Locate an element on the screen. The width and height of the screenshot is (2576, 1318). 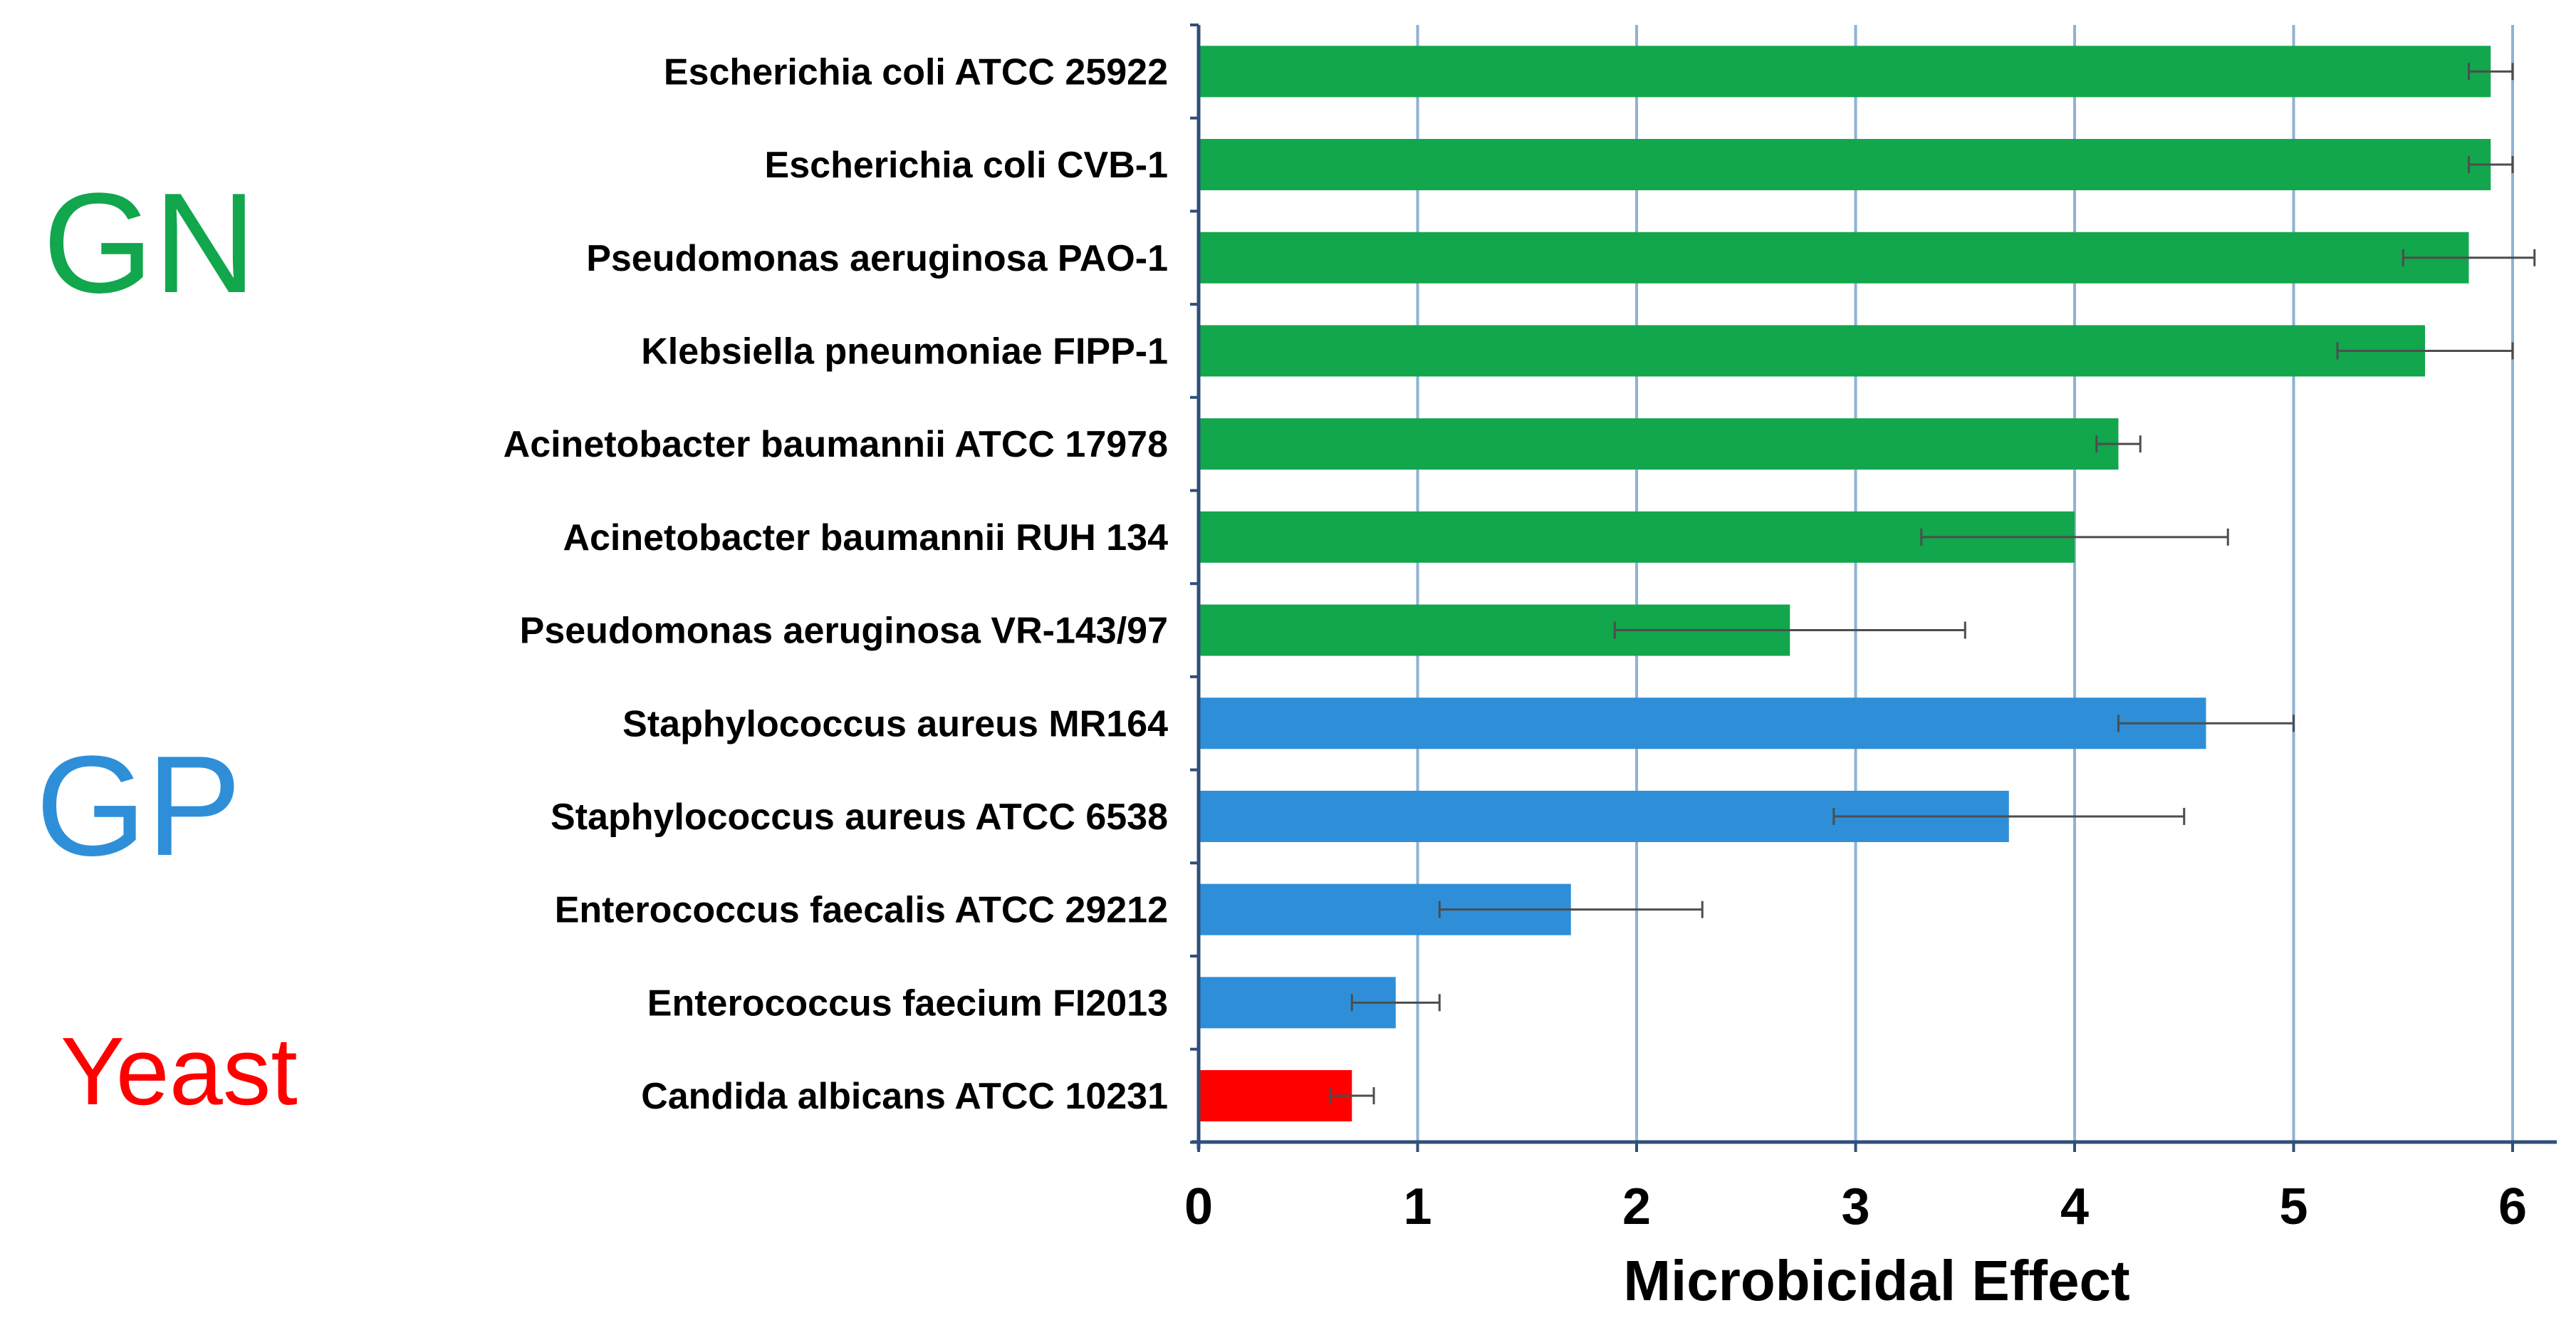
category-label-11: Candida albicans ATCC 10231 is located at coordinates (905, 1096).